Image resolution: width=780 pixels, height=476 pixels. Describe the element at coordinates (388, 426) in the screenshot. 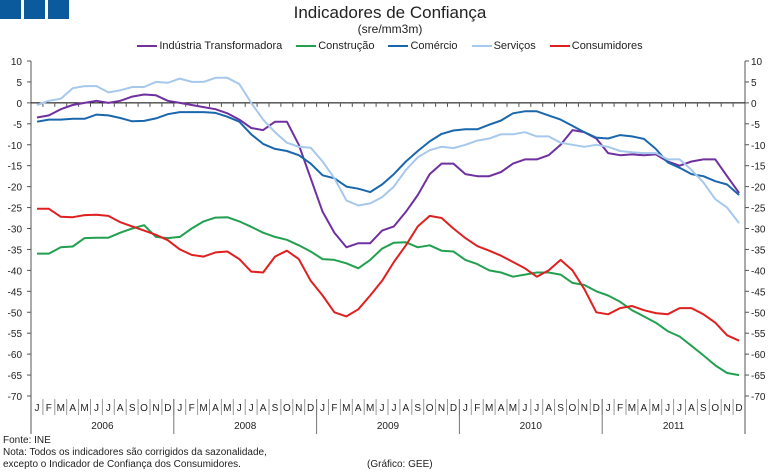

I see `year-label: 2009` at that location.